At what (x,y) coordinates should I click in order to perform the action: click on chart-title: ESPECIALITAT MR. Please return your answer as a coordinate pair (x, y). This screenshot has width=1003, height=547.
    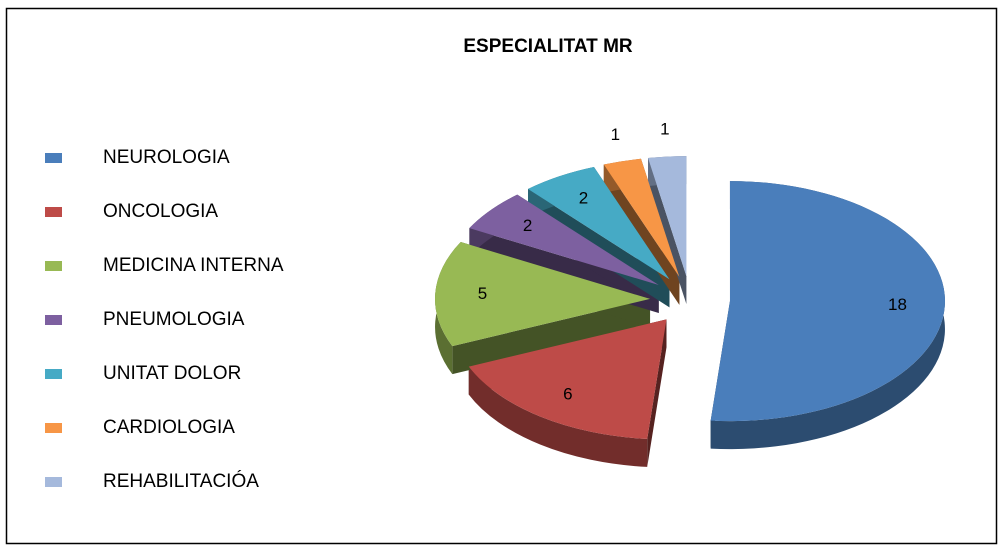
    Looking at the image, I should click on (548, 46).